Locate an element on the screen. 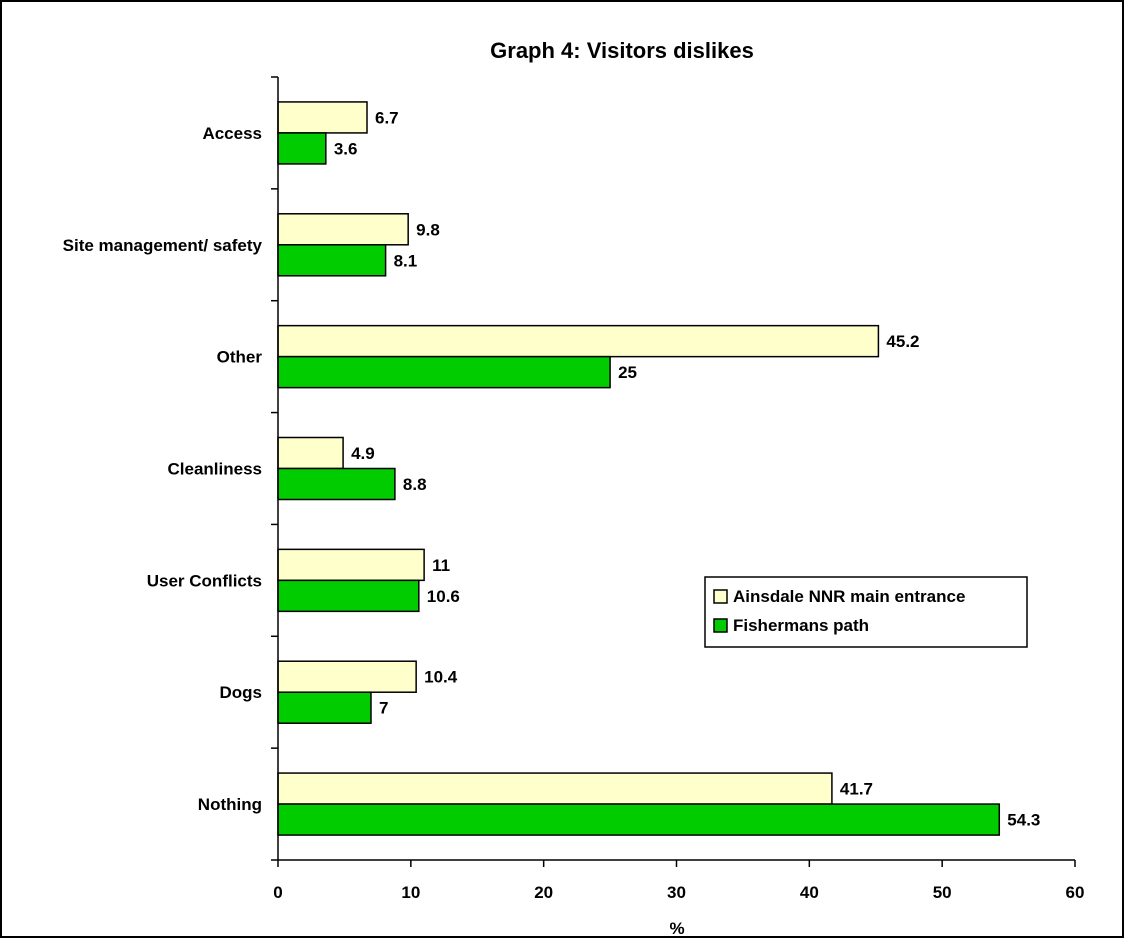 This screenshot has width=1124, height=943. x-tick-label: 10 is located at coordinates (410, 892).